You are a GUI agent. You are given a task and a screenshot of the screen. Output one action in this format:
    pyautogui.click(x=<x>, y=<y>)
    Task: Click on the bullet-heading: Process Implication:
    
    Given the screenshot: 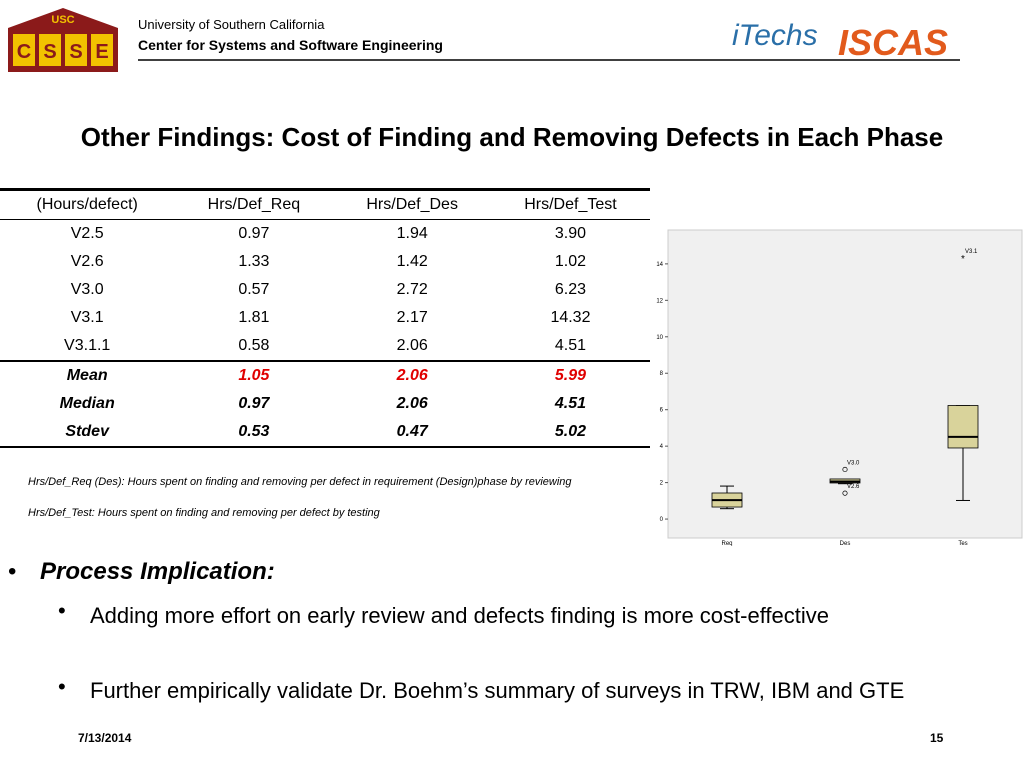 What is the action you would take?
    pyautogui.click(x=157, y=571)
    